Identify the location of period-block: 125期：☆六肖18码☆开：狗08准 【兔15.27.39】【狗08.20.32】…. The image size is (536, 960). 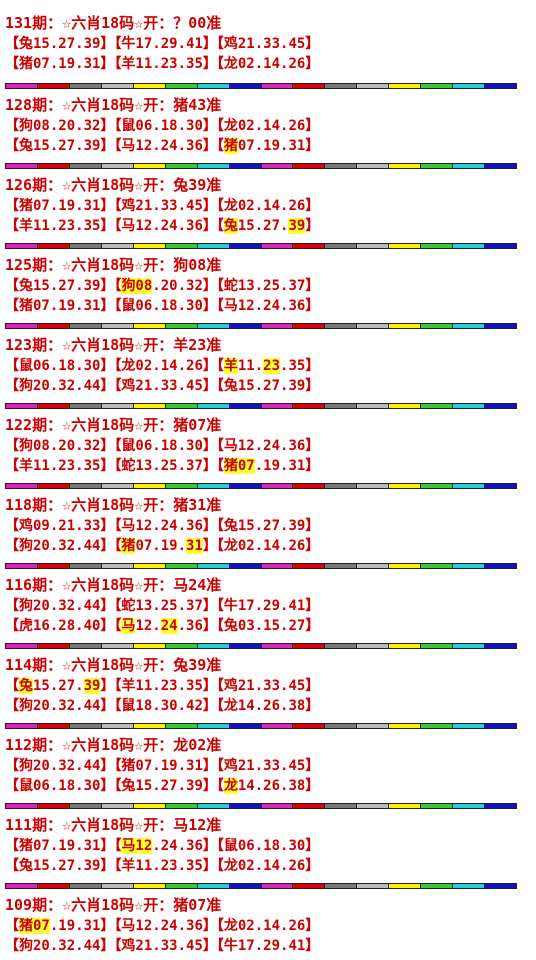
(268, 280).